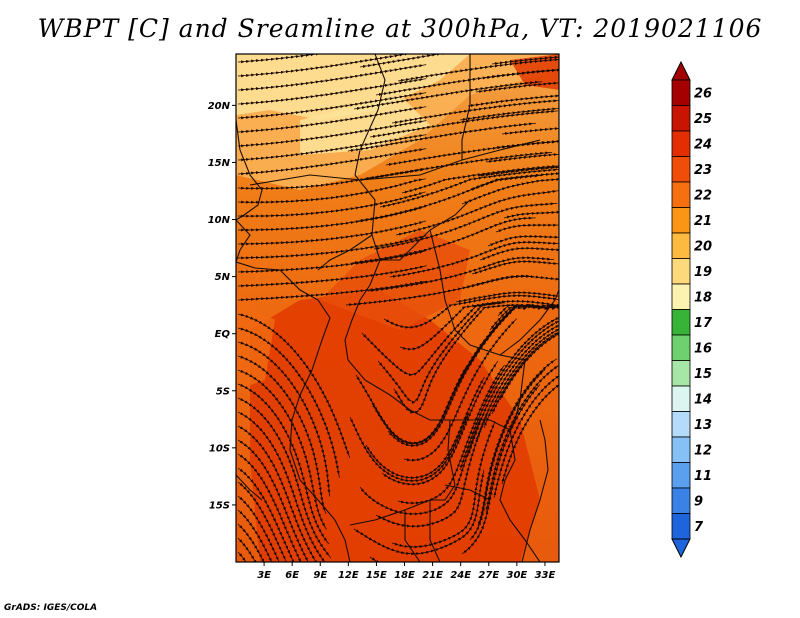 The image size is (800, 618). I want to click on lon-tick-label: 21E, so click(432, 575).